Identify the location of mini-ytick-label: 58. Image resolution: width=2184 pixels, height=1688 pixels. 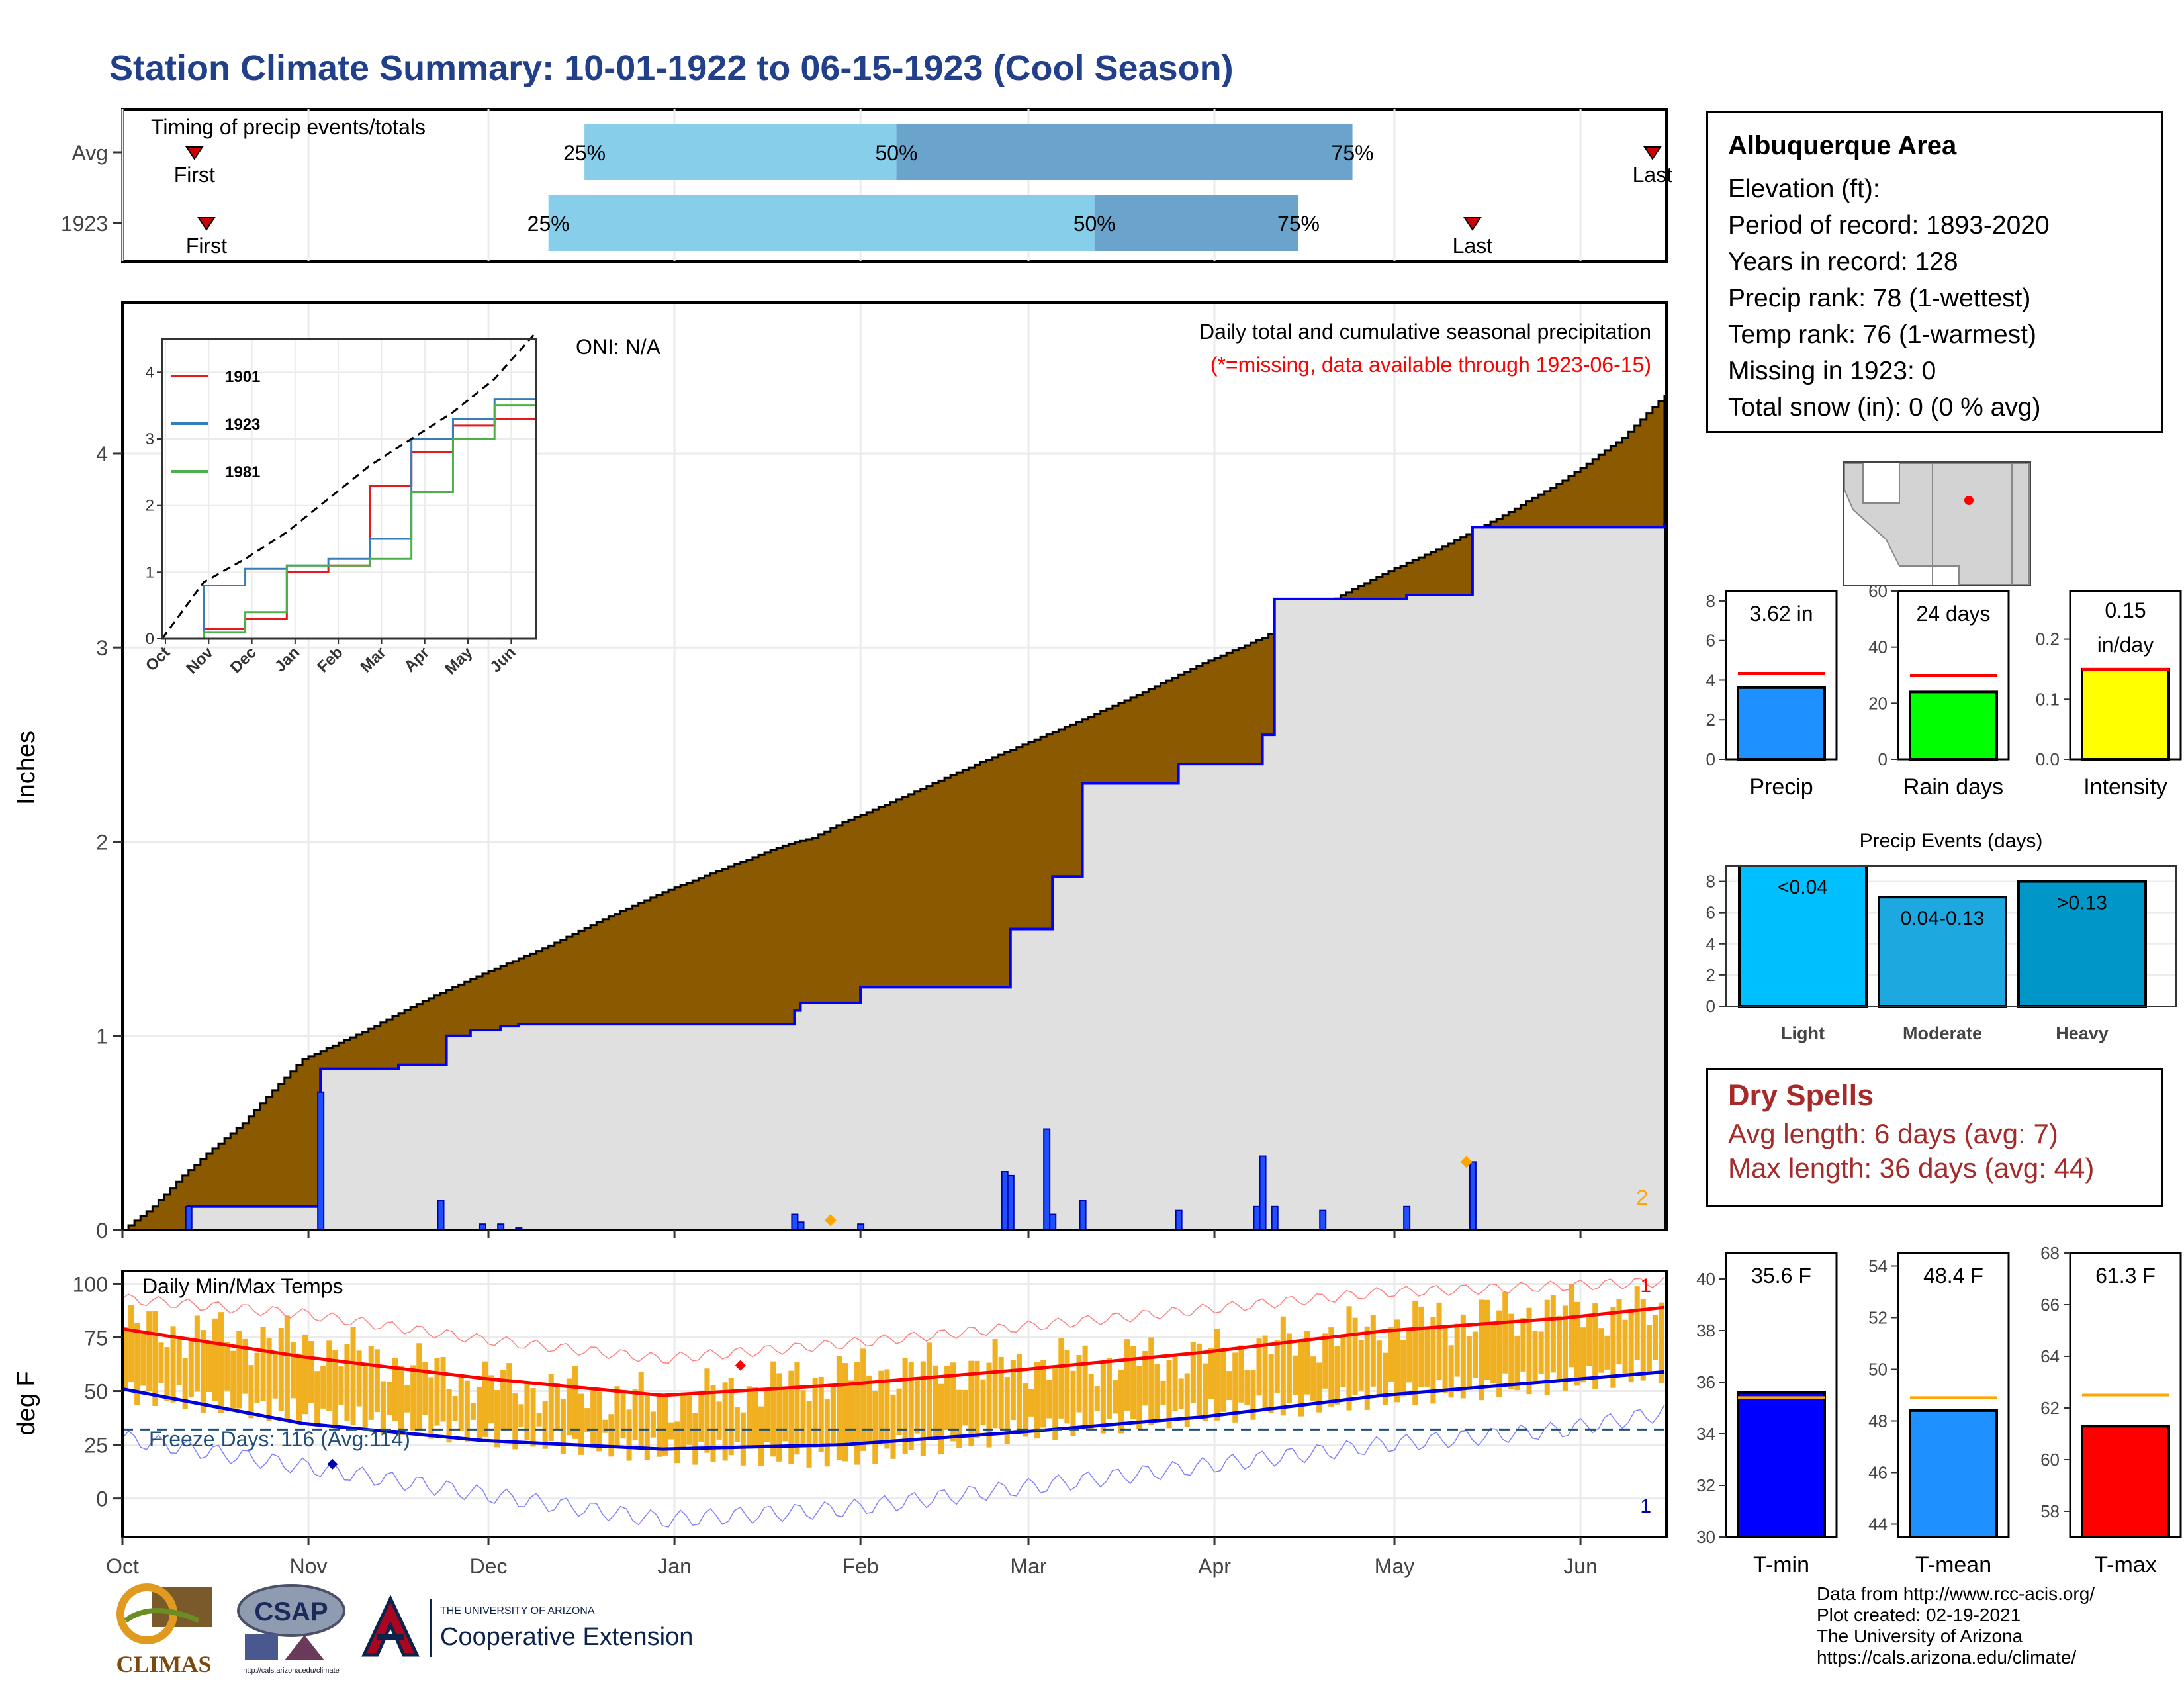
(2050, 1511).